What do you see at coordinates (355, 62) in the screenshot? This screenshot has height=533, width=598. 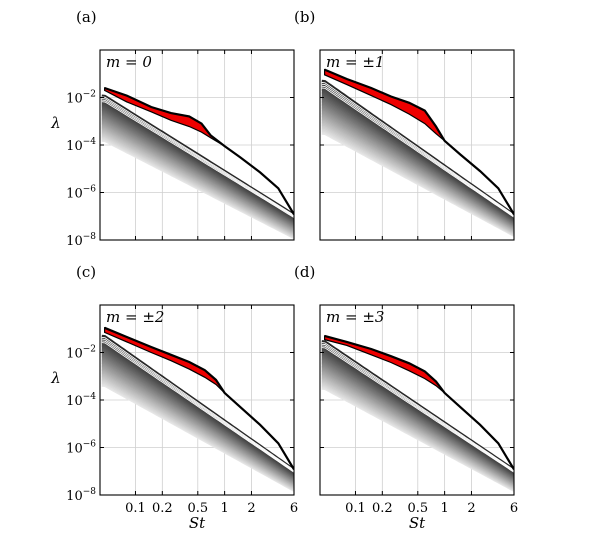 I see `mode-label-b: m = ±1` at bounding box center [355, 62].